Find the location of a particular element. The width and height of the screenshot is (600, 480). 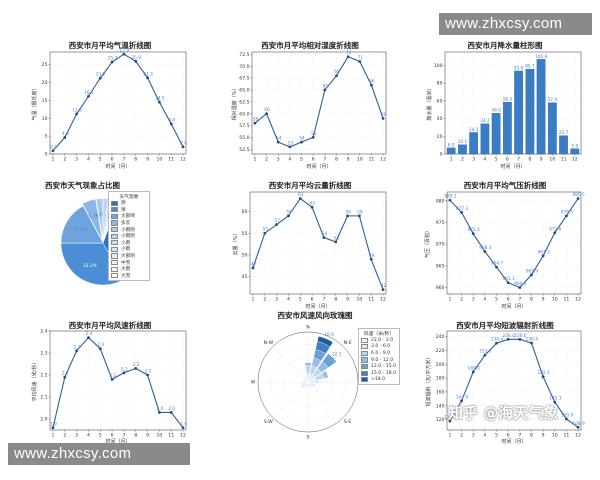

y-tick-label: 220 is located at coordinates (440, 351).